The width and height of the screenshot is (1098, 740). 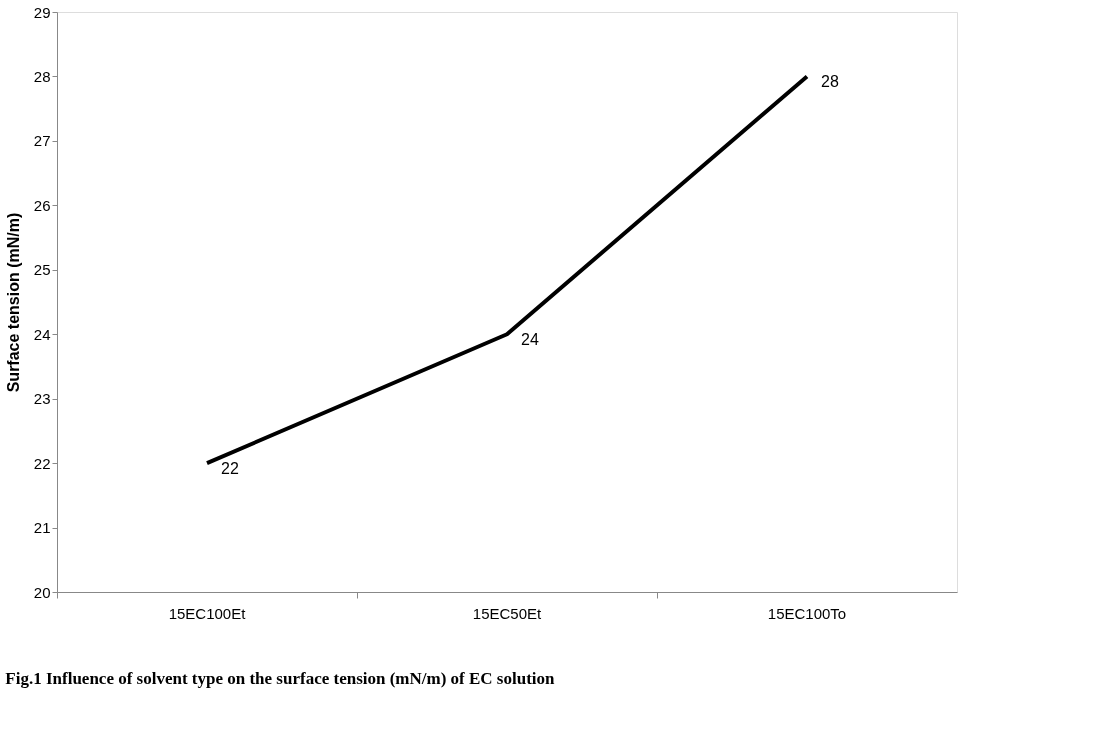 I want to click on y-tick-label: 27, so click(x=42, y=141).